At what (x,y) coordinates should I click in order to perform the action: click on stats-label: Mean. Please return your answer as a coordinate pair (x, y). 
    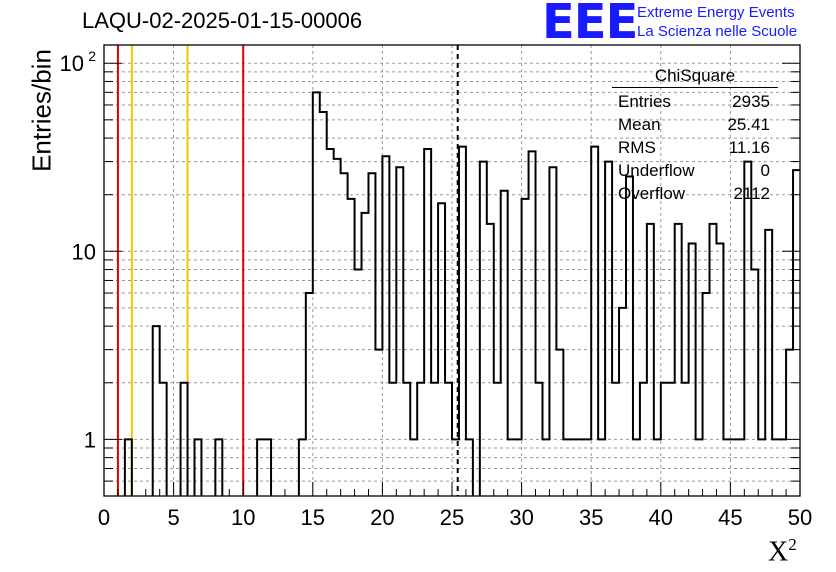
    Looking at the image, I should click on (639, 124).